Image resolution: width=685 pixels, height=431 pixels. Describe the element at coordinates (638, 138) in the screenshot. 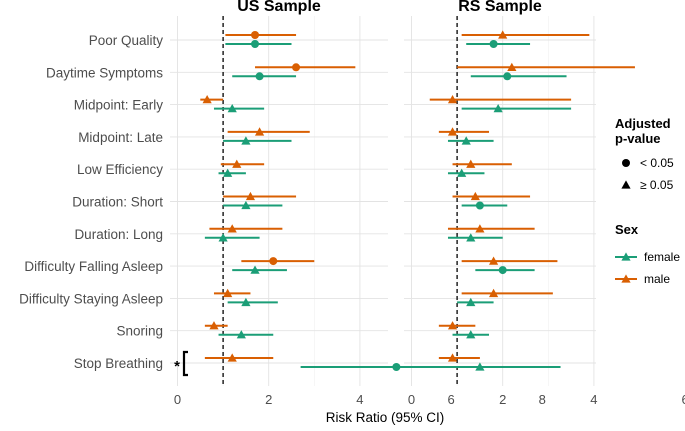

I see `legend-pvalue-title-line-2: p-value` at that location.